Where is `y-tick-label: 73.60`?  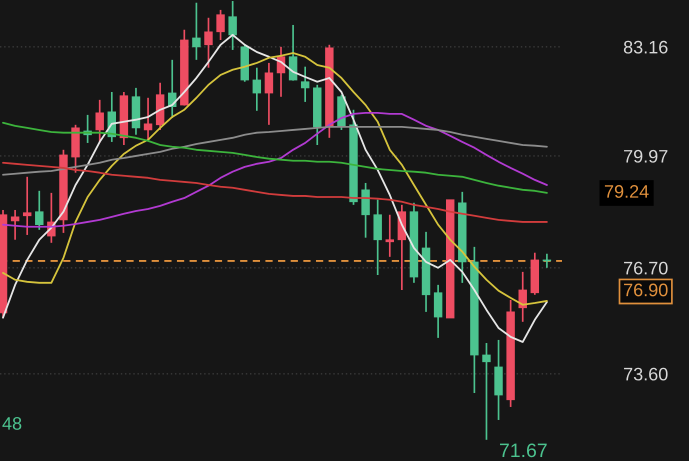 y-tick-label: 73.60 is located at coordinates (646, 374).